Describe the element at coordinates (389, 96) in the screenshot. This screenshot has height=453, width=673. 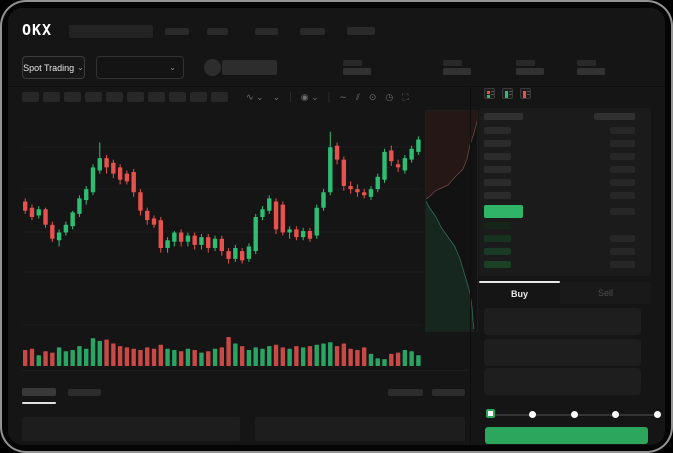
I see `history-icon: ◷` at that location.